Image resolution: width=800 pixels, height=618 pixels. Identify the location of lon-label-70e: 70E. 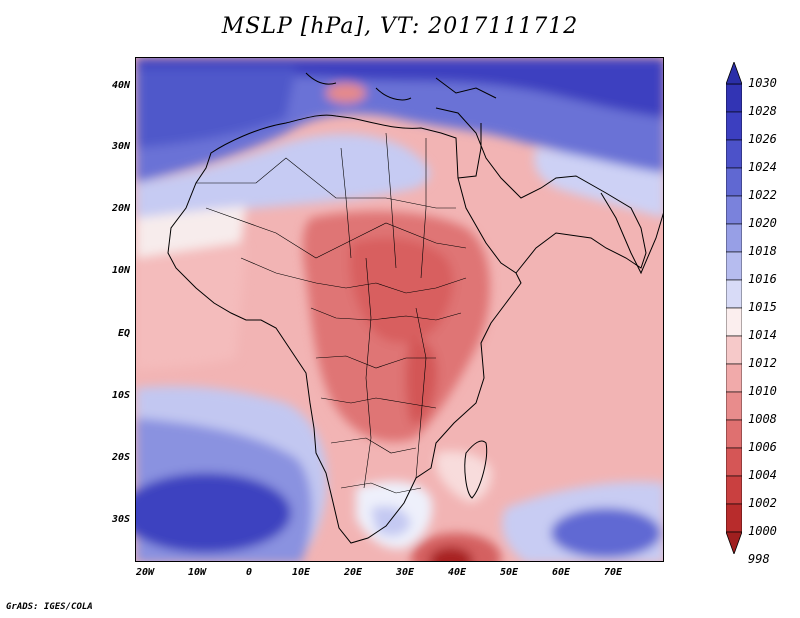
(613, 572).